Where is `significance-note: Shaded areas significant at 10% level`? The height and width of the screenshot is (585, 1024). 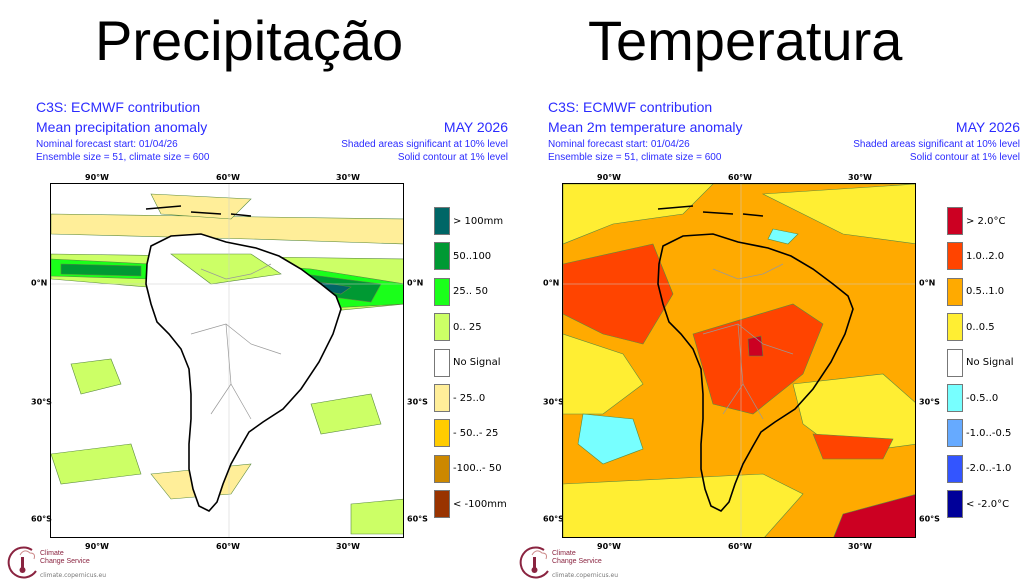
significance-note: Shaded areas significant at 10% level is located at coordinates (424, 144).